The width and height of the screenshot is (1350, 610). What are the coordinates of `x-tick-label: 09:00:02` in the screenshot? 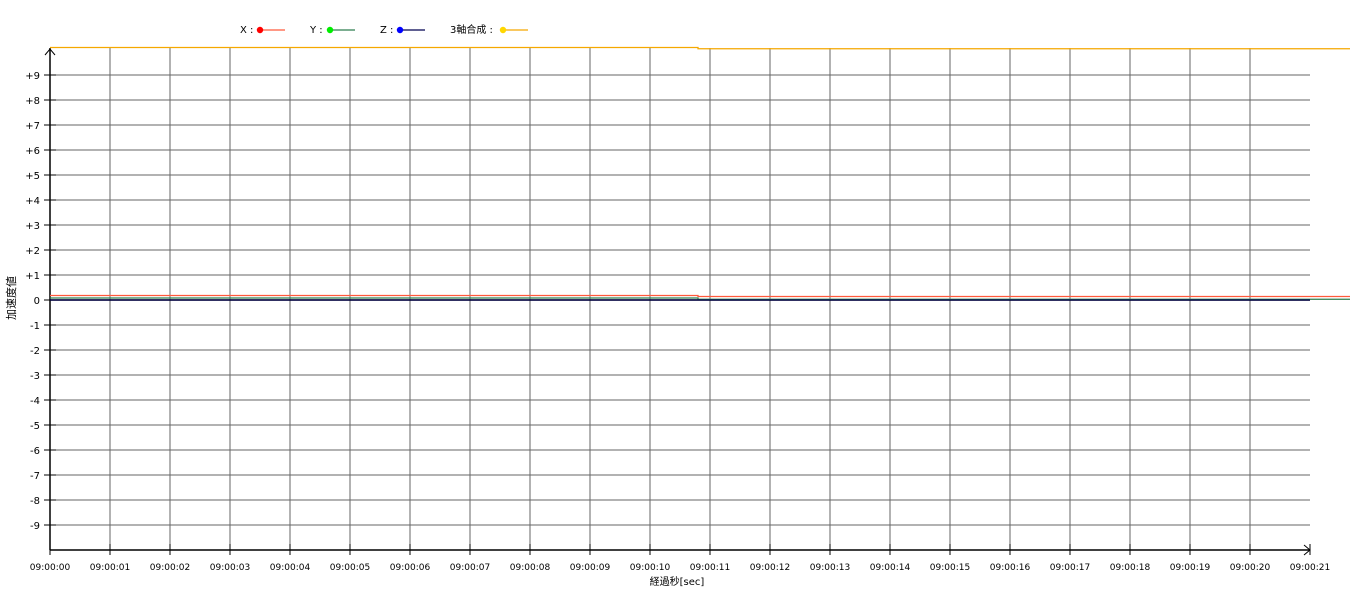 It's located at (170, 568).